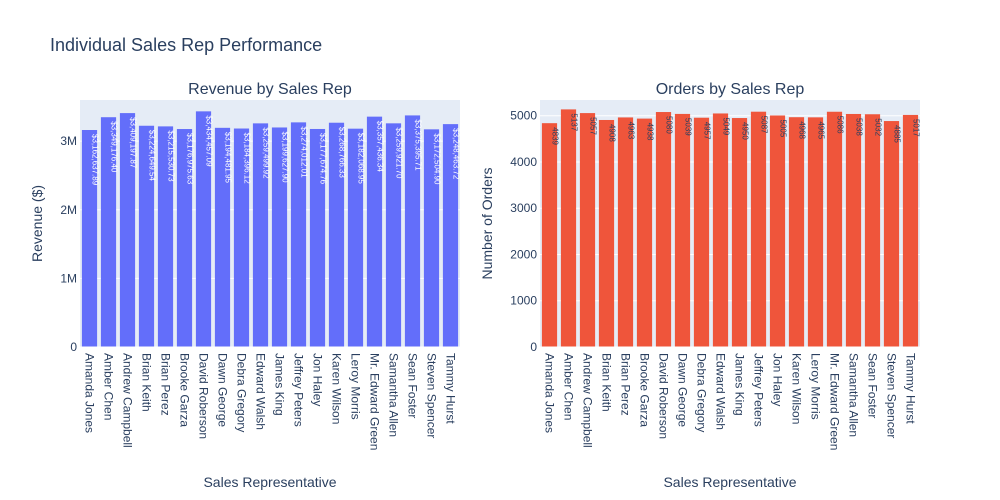 This screenshot has width=1000, height=500. I want to click on orders-xtick-label: Karen Wilson, so click(797, 388).